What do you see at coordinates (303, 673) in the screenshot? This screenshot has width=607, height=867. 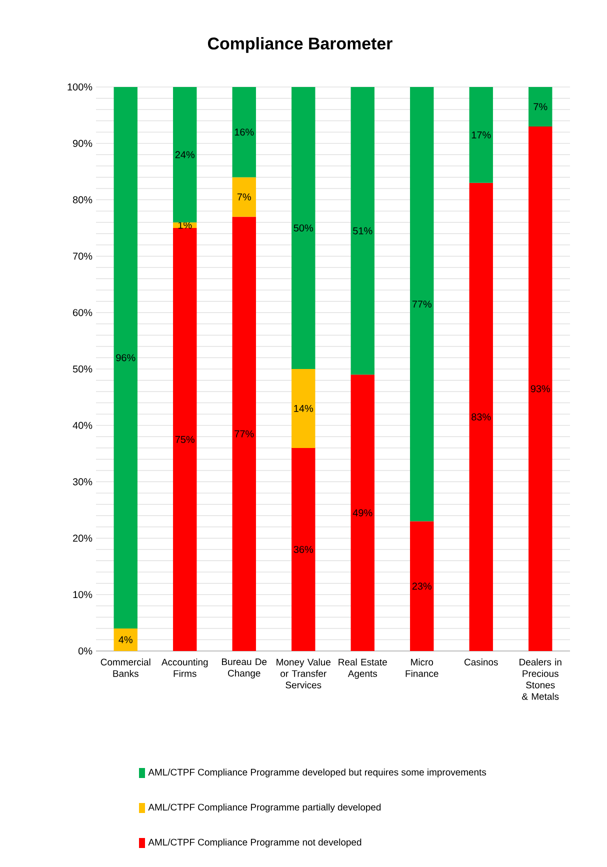 I see `x-tick-label: Money Value or Transfer Services` at bounding box center [303, 673].